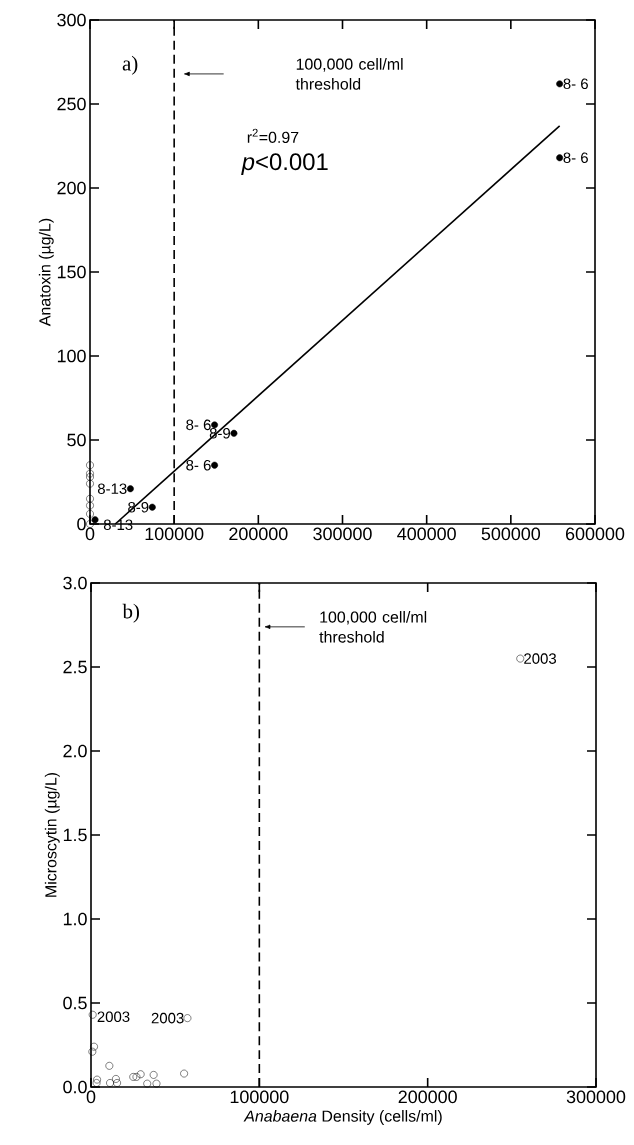 The width and height of the screenshot is (634, 1145). What do you see at coordinates (71, 104) in the screenshot?
I see `y-tick-label: 250` at bounding box center [71, 104].